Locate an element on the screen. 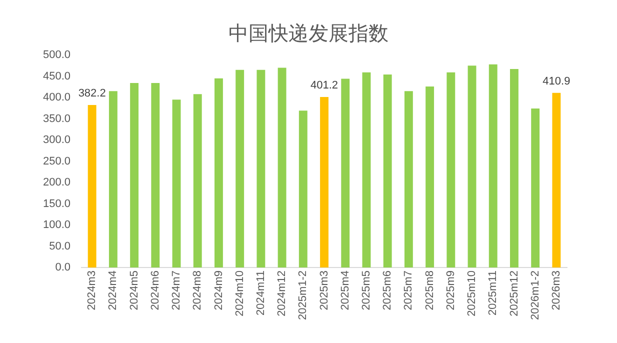 The image size is (617, 343). x-tick-label: 2025m8 is located at coordinates (430, 290).